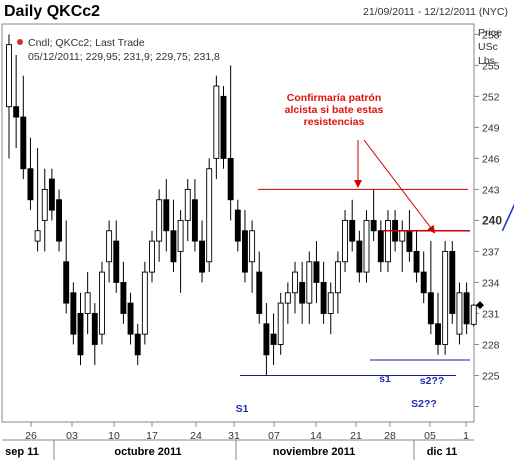  Describe the element at coordinates (435, 12) in the screenshot. I see `date-range: 21/09/2011 - 12/12/2011 (NYC)` at that location.